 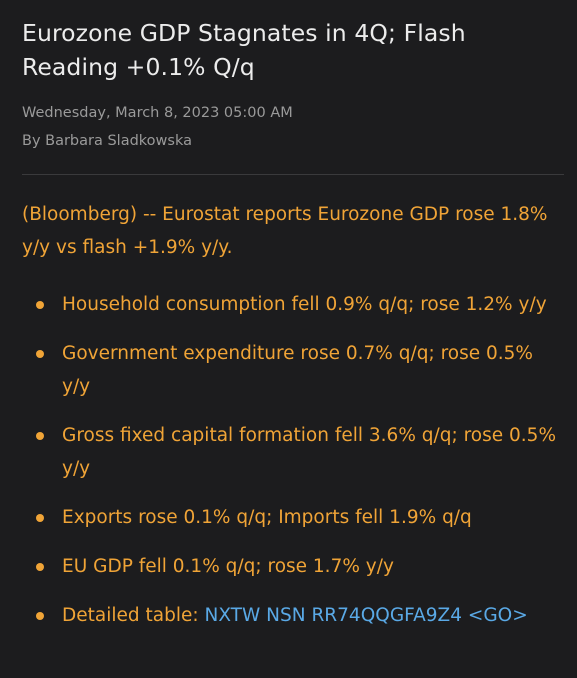 I want to click on article-byline: By Barbara Sladkowska, so click(x=107, y=141).